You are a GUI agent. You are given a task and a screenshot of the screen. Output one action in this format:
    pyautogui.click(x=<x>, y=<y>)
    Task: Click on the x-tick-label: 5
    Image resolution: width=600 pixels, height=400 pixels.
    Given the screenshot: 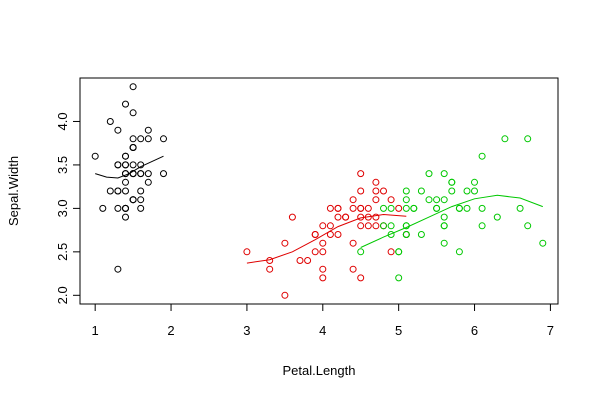 What is the action you would take?
    pyautogui.click(x=398, y=330)
    